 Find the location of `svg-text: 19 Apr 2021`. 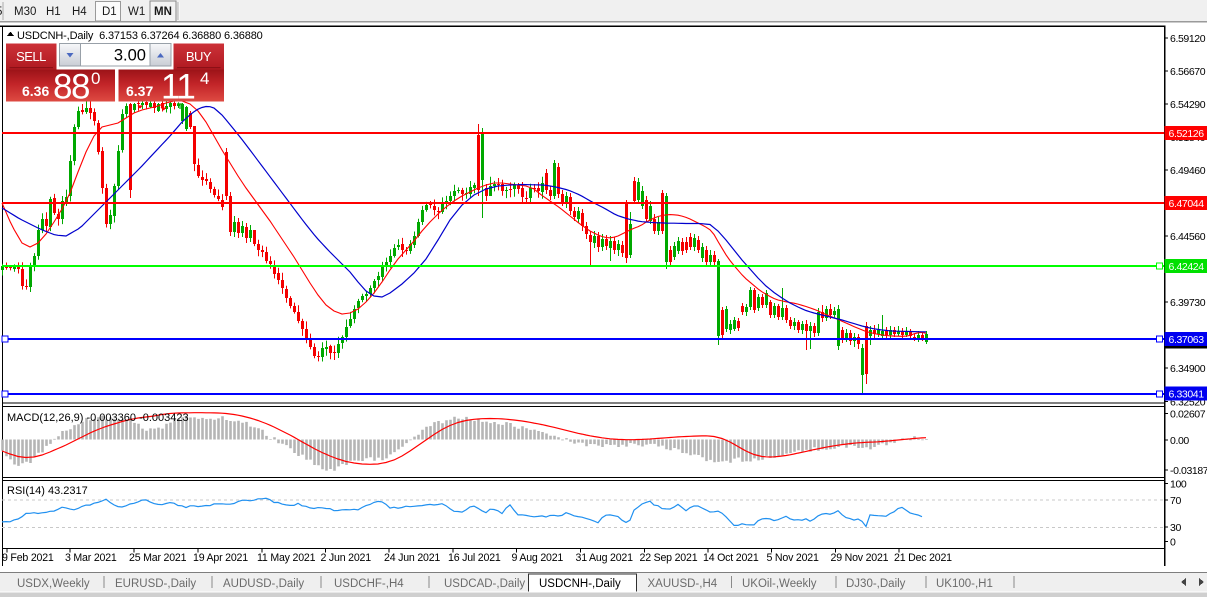

svg-text: 19 Apr 2021 is located at coordinates (220, 558).